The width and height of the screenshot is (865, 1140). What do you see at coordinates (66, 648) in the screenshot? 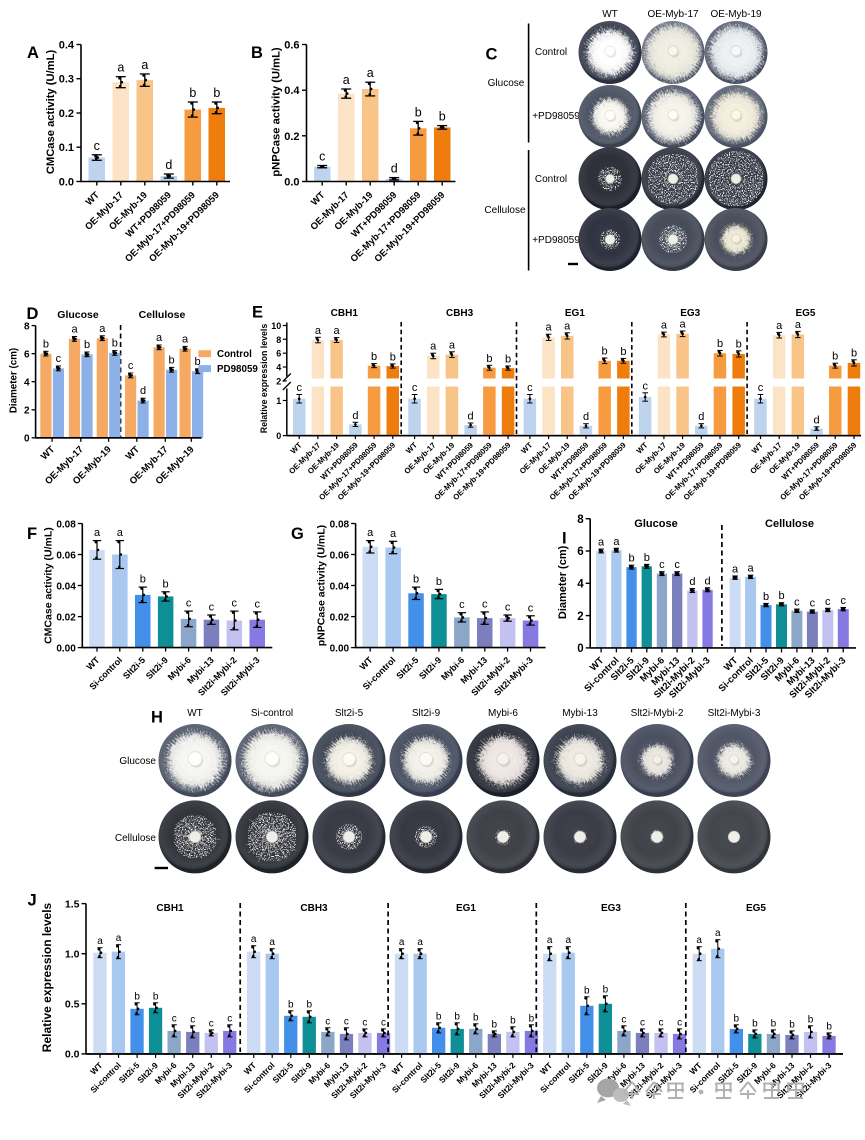
I see `svg-text: 0.00` at bounding box center [66, 648].